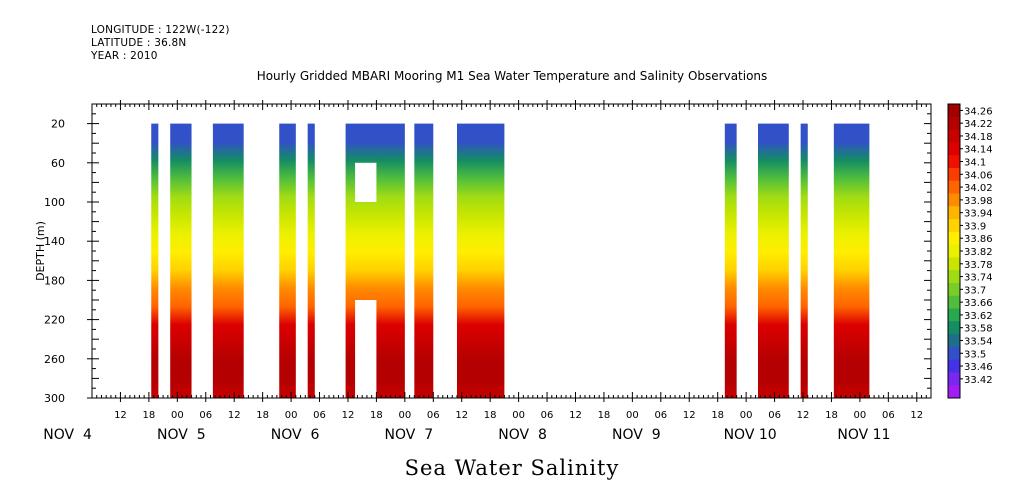 This screenshot has height=504, width=1009. Describe the element at coordinates (139, 43) in the screenshot. I see `latitude-label: LATITUDE : 36.8N` at that location.